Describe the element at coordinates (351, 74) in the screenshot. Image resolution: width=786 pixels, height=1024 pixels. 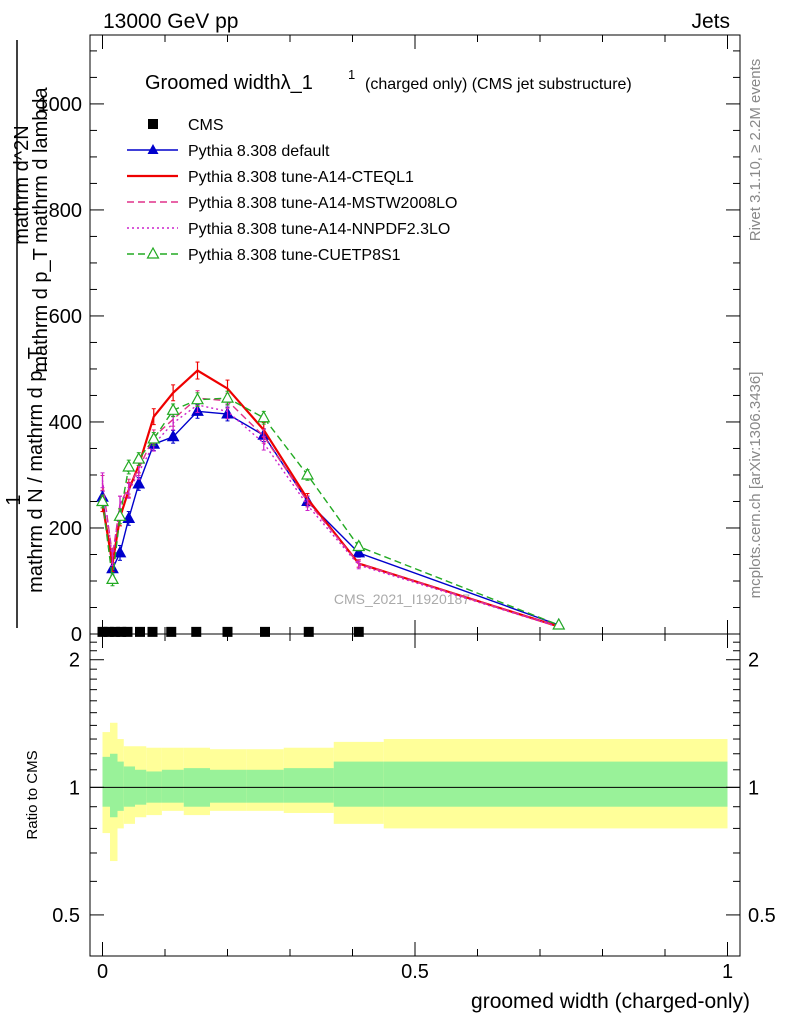
I see `chart-title-sup: 1` at that location.